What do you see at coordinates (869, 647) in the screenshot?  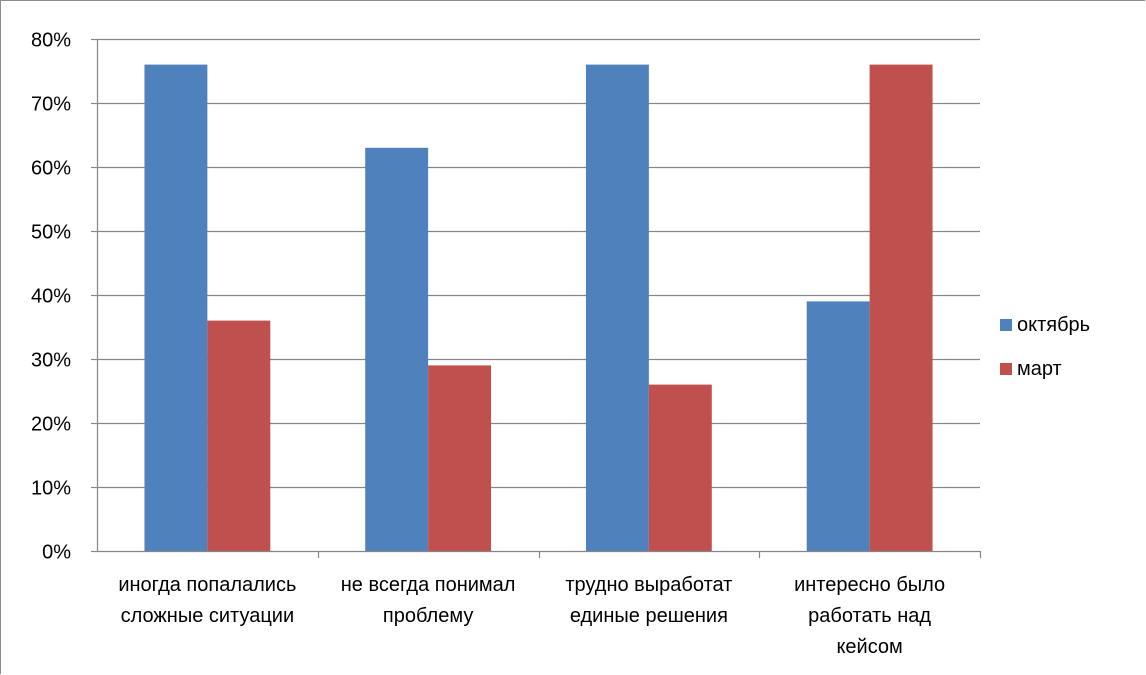 I see `category-label-line: кейсом` at bounding box center [869, 647].